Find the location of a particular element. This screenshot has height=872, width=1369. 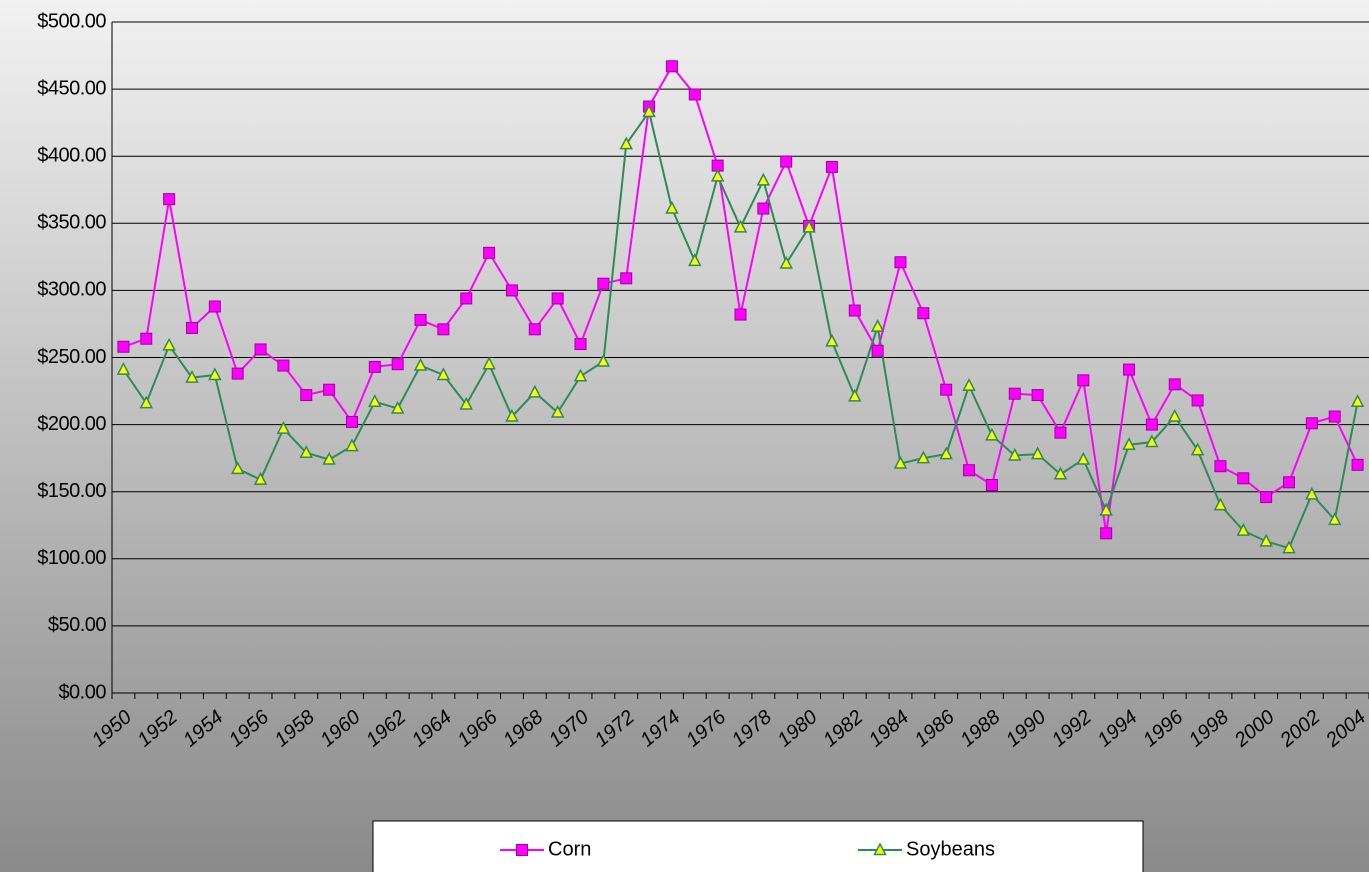

y-tick-label: $300.00 is located at coordinates (71, 290).